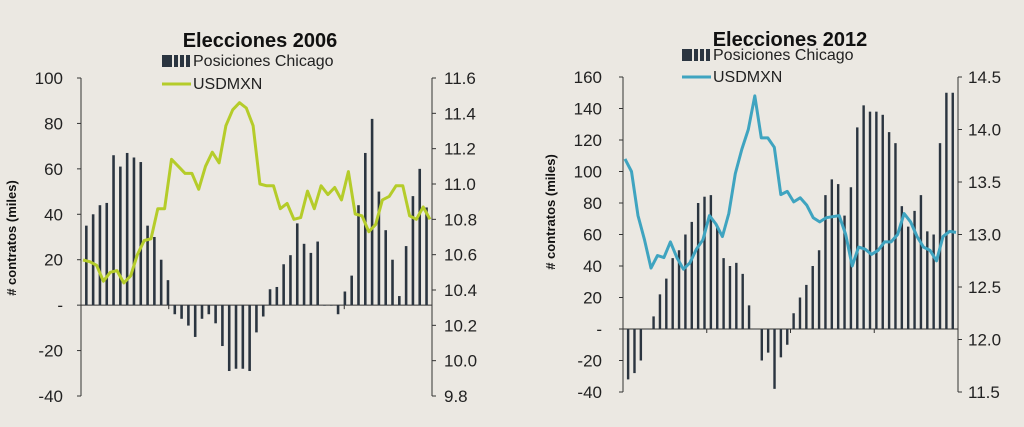 This screenshot has height=427, width=1024. What do you see at coordinates (984, 77) in the screenshot?
I see `right-tick-label: 14.5` at bounding box center [984, 77].